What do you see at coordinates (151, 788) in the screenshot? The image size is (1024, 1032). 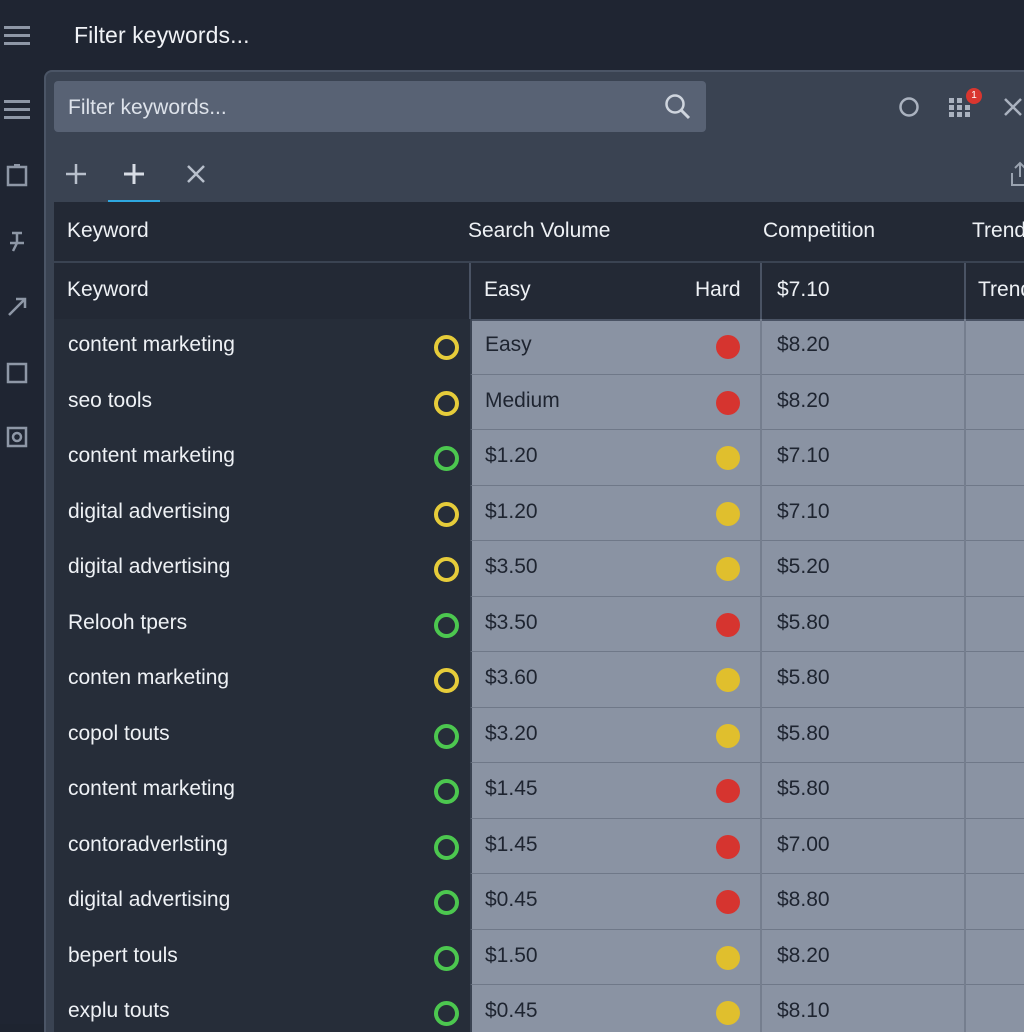 I see `keyword-text: content marketing` at bounding box center [151, 788].